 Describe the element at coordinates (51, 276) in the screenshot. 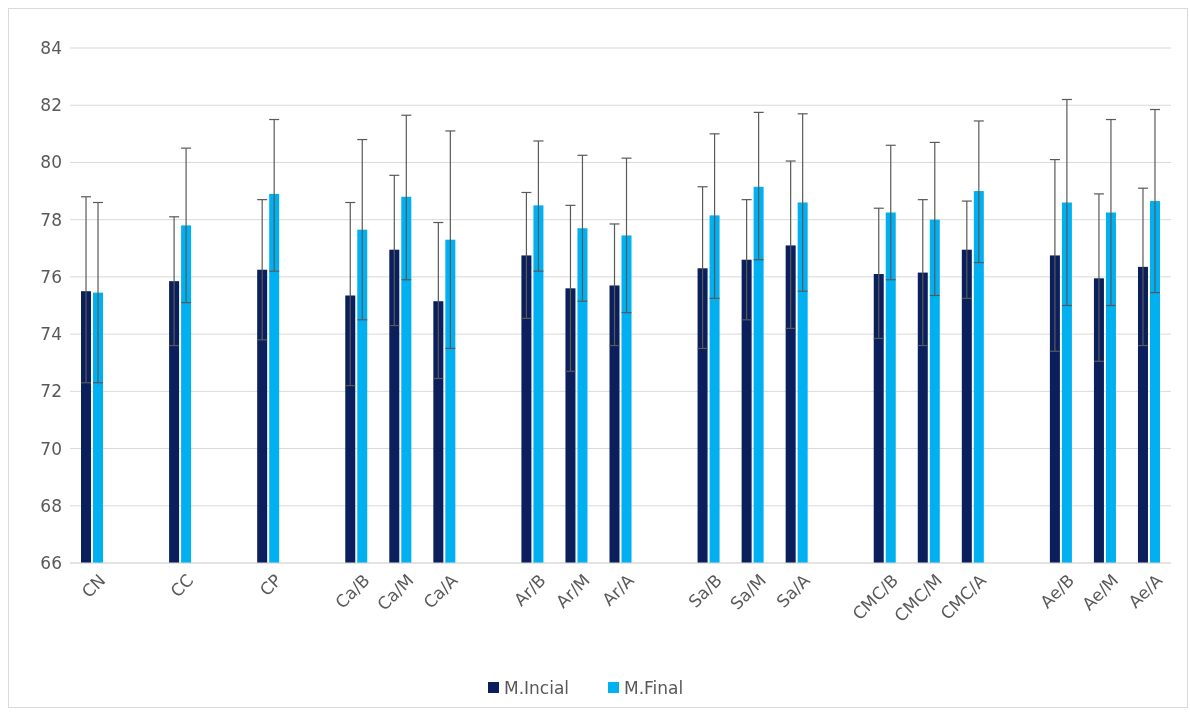

I see `y-tick-label: 76` at that location.